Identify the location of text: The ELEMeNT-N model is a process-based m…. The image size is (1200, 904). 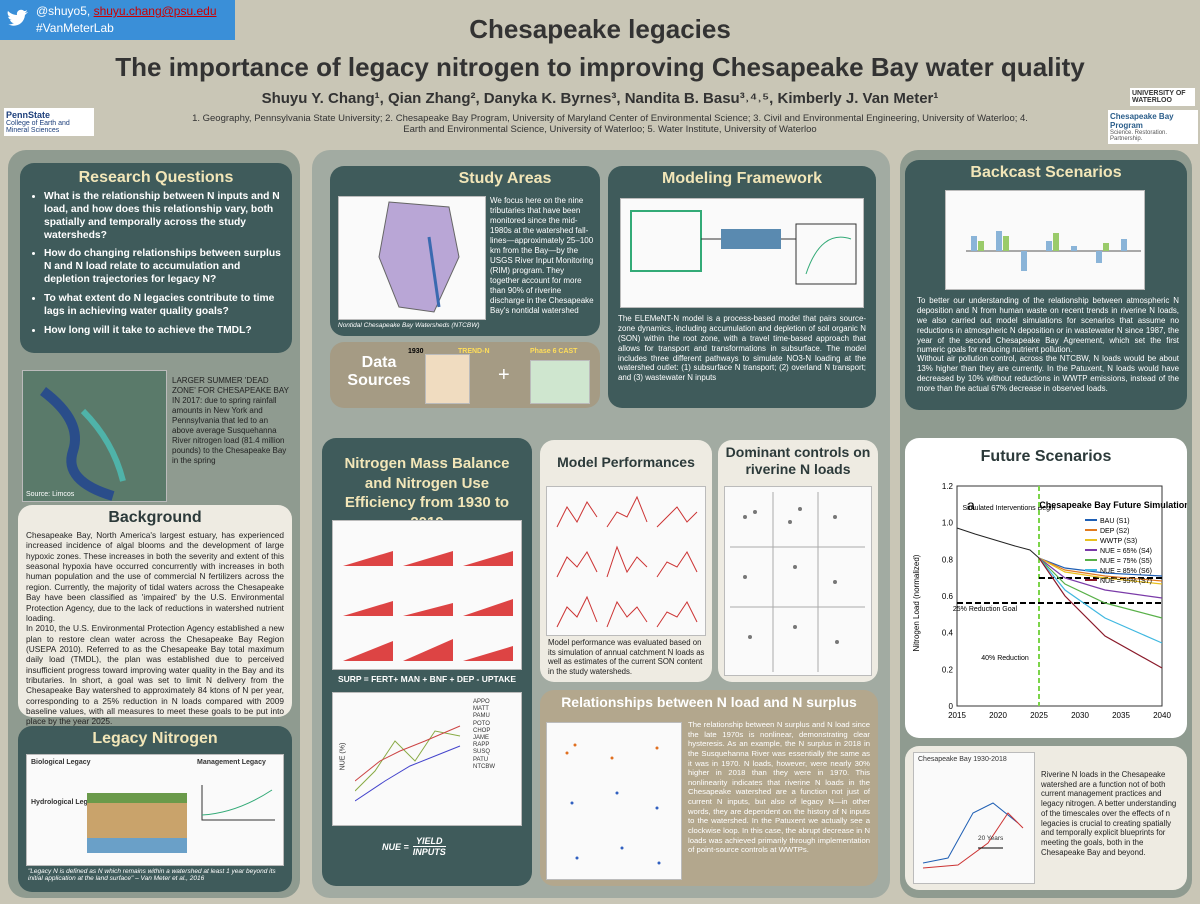
(742, 348).